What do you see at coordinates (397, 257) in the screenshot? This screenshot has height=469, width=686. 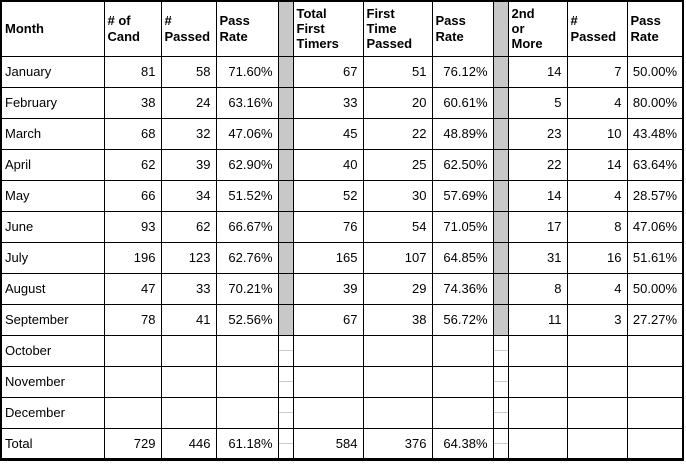 I see `value-cell: 107` at bounding box center [397, 257].